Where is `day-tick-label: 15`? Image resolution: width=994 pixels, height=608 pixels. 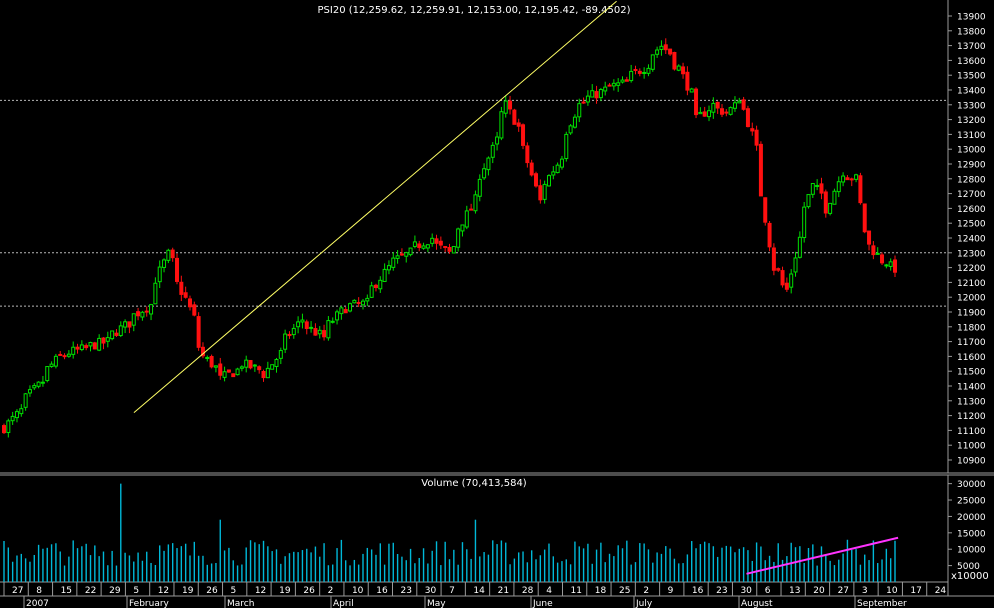 day-tick-label: 15 is located at coordinates (66, 591).